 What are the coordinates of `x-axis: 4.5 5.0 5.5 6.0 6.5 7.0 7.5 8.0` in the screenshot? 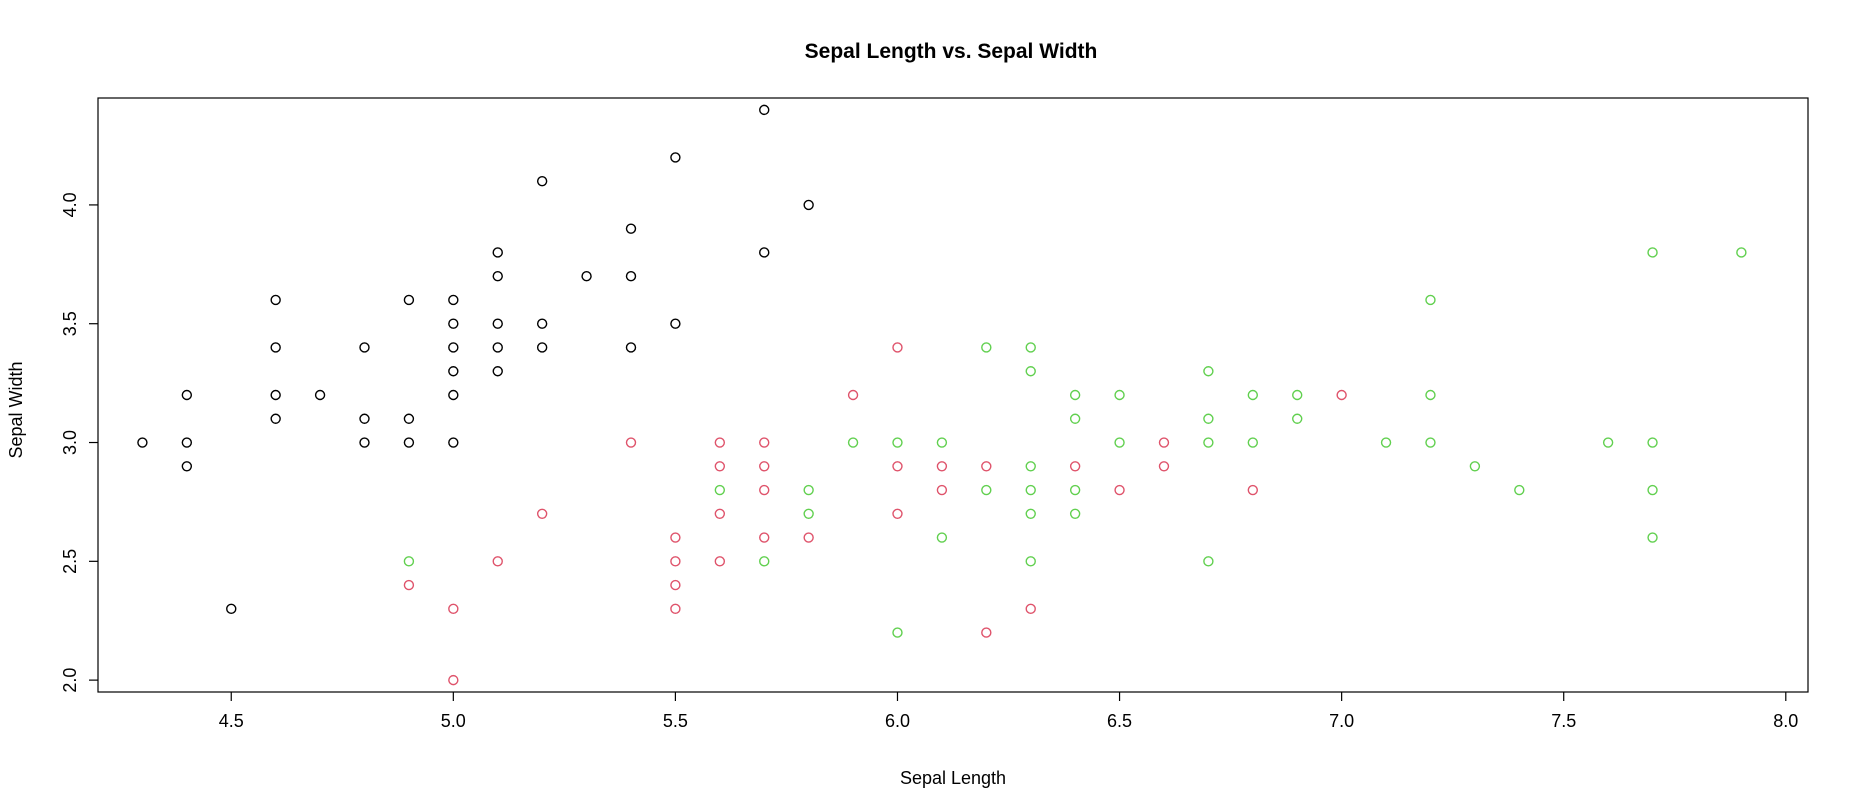 It's located at (1008, 711).